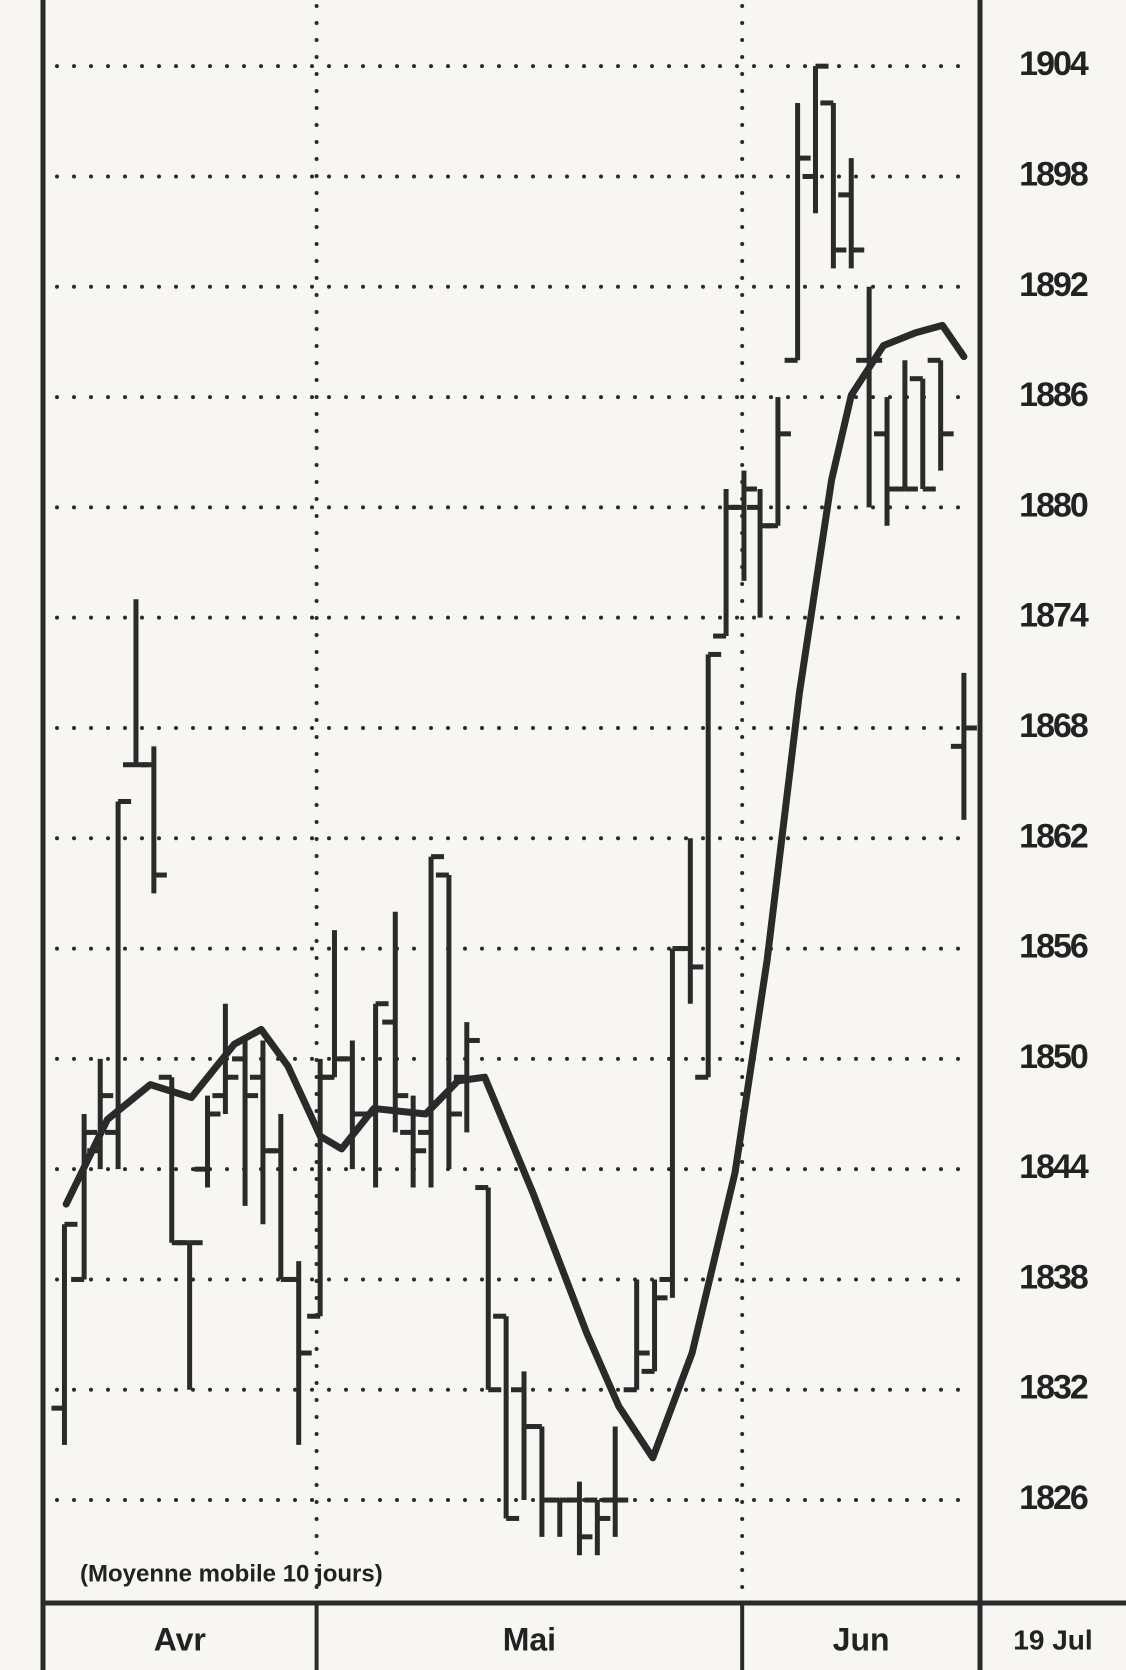 The width and height of the screenshot is (1126, 1670). I want to click on y-tick-label: 1874, so click(1054, 616).